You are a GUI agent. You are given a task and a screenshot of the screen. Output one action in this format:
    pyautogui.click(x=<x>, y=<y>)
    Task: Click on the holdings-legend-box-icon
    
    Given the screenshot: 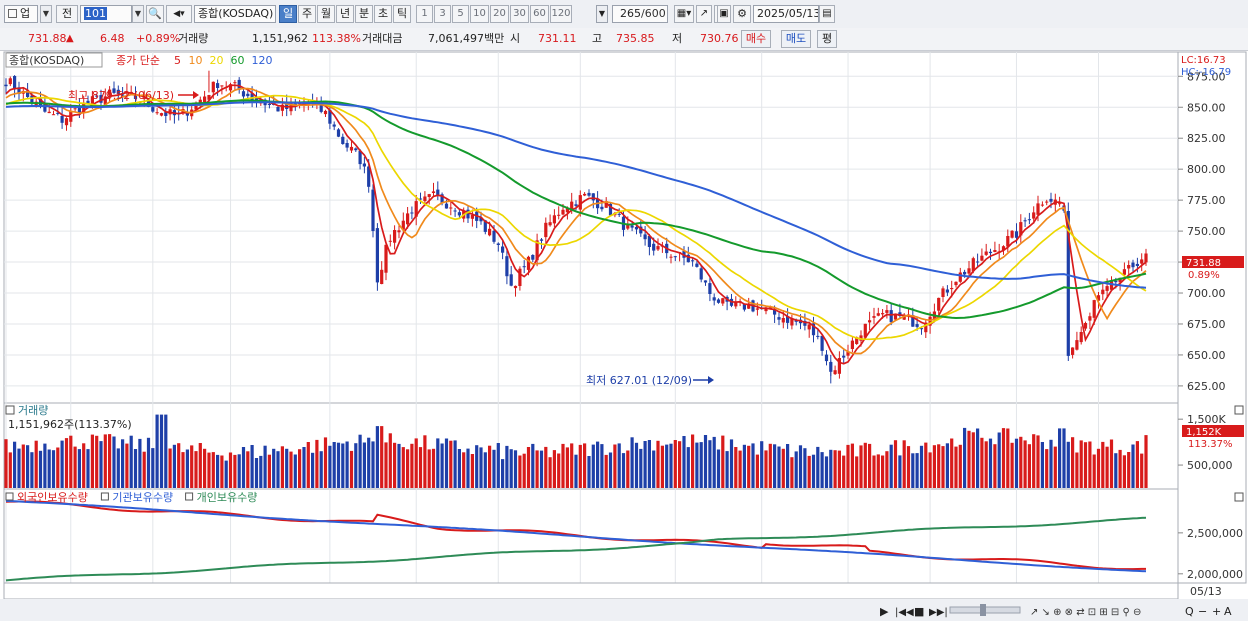 What is the action you would take?
    pyautogui.click(x=104, y=496)
    